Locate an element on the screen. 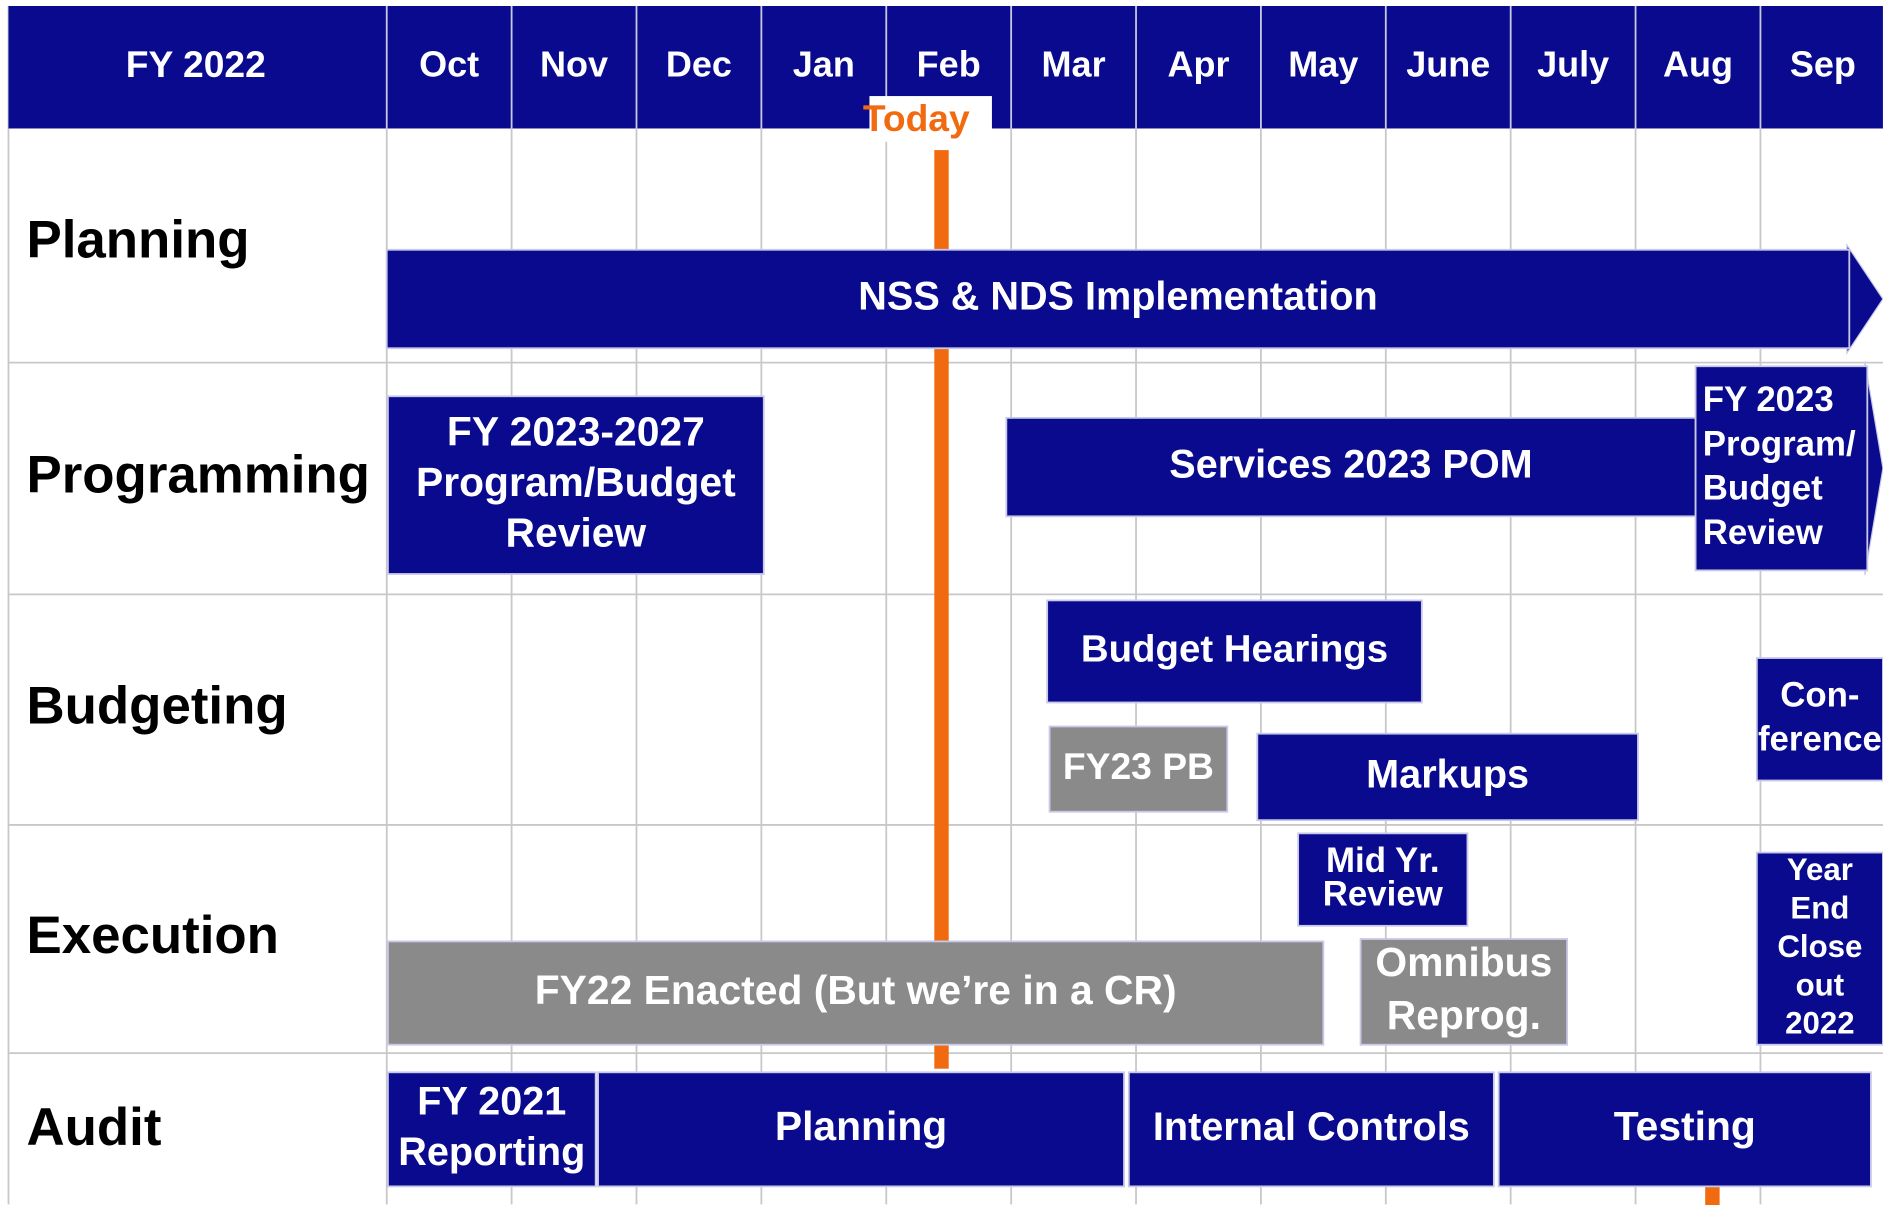 This screenshot has height=1205, width=1883. bar-label: Close is located at coordinates (1819, 946).